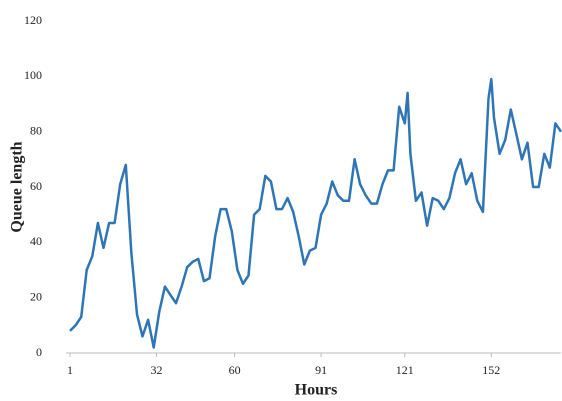  Describe the element at coordinates (39, 352) in the screenshot. I see `y-tick-label: 0` at that location.